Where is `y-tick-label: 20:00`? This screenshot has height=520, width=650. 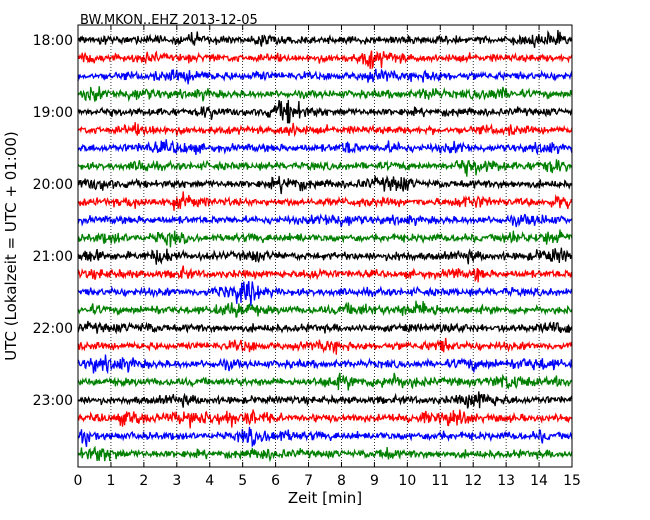 y-tick-label: 20:00 is located at coordinates (53, 185).